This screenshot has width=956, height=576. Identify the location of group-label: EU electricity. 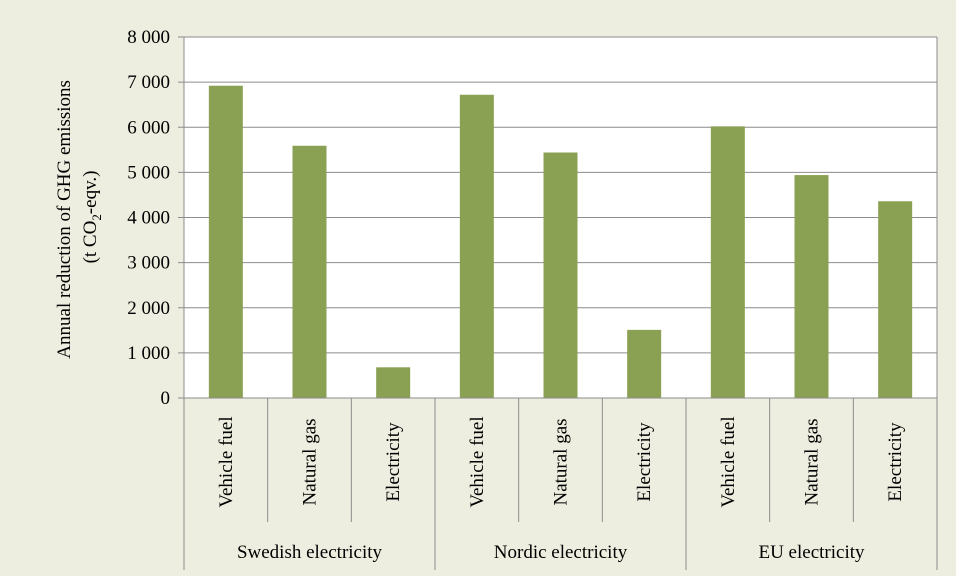
(811, 552).